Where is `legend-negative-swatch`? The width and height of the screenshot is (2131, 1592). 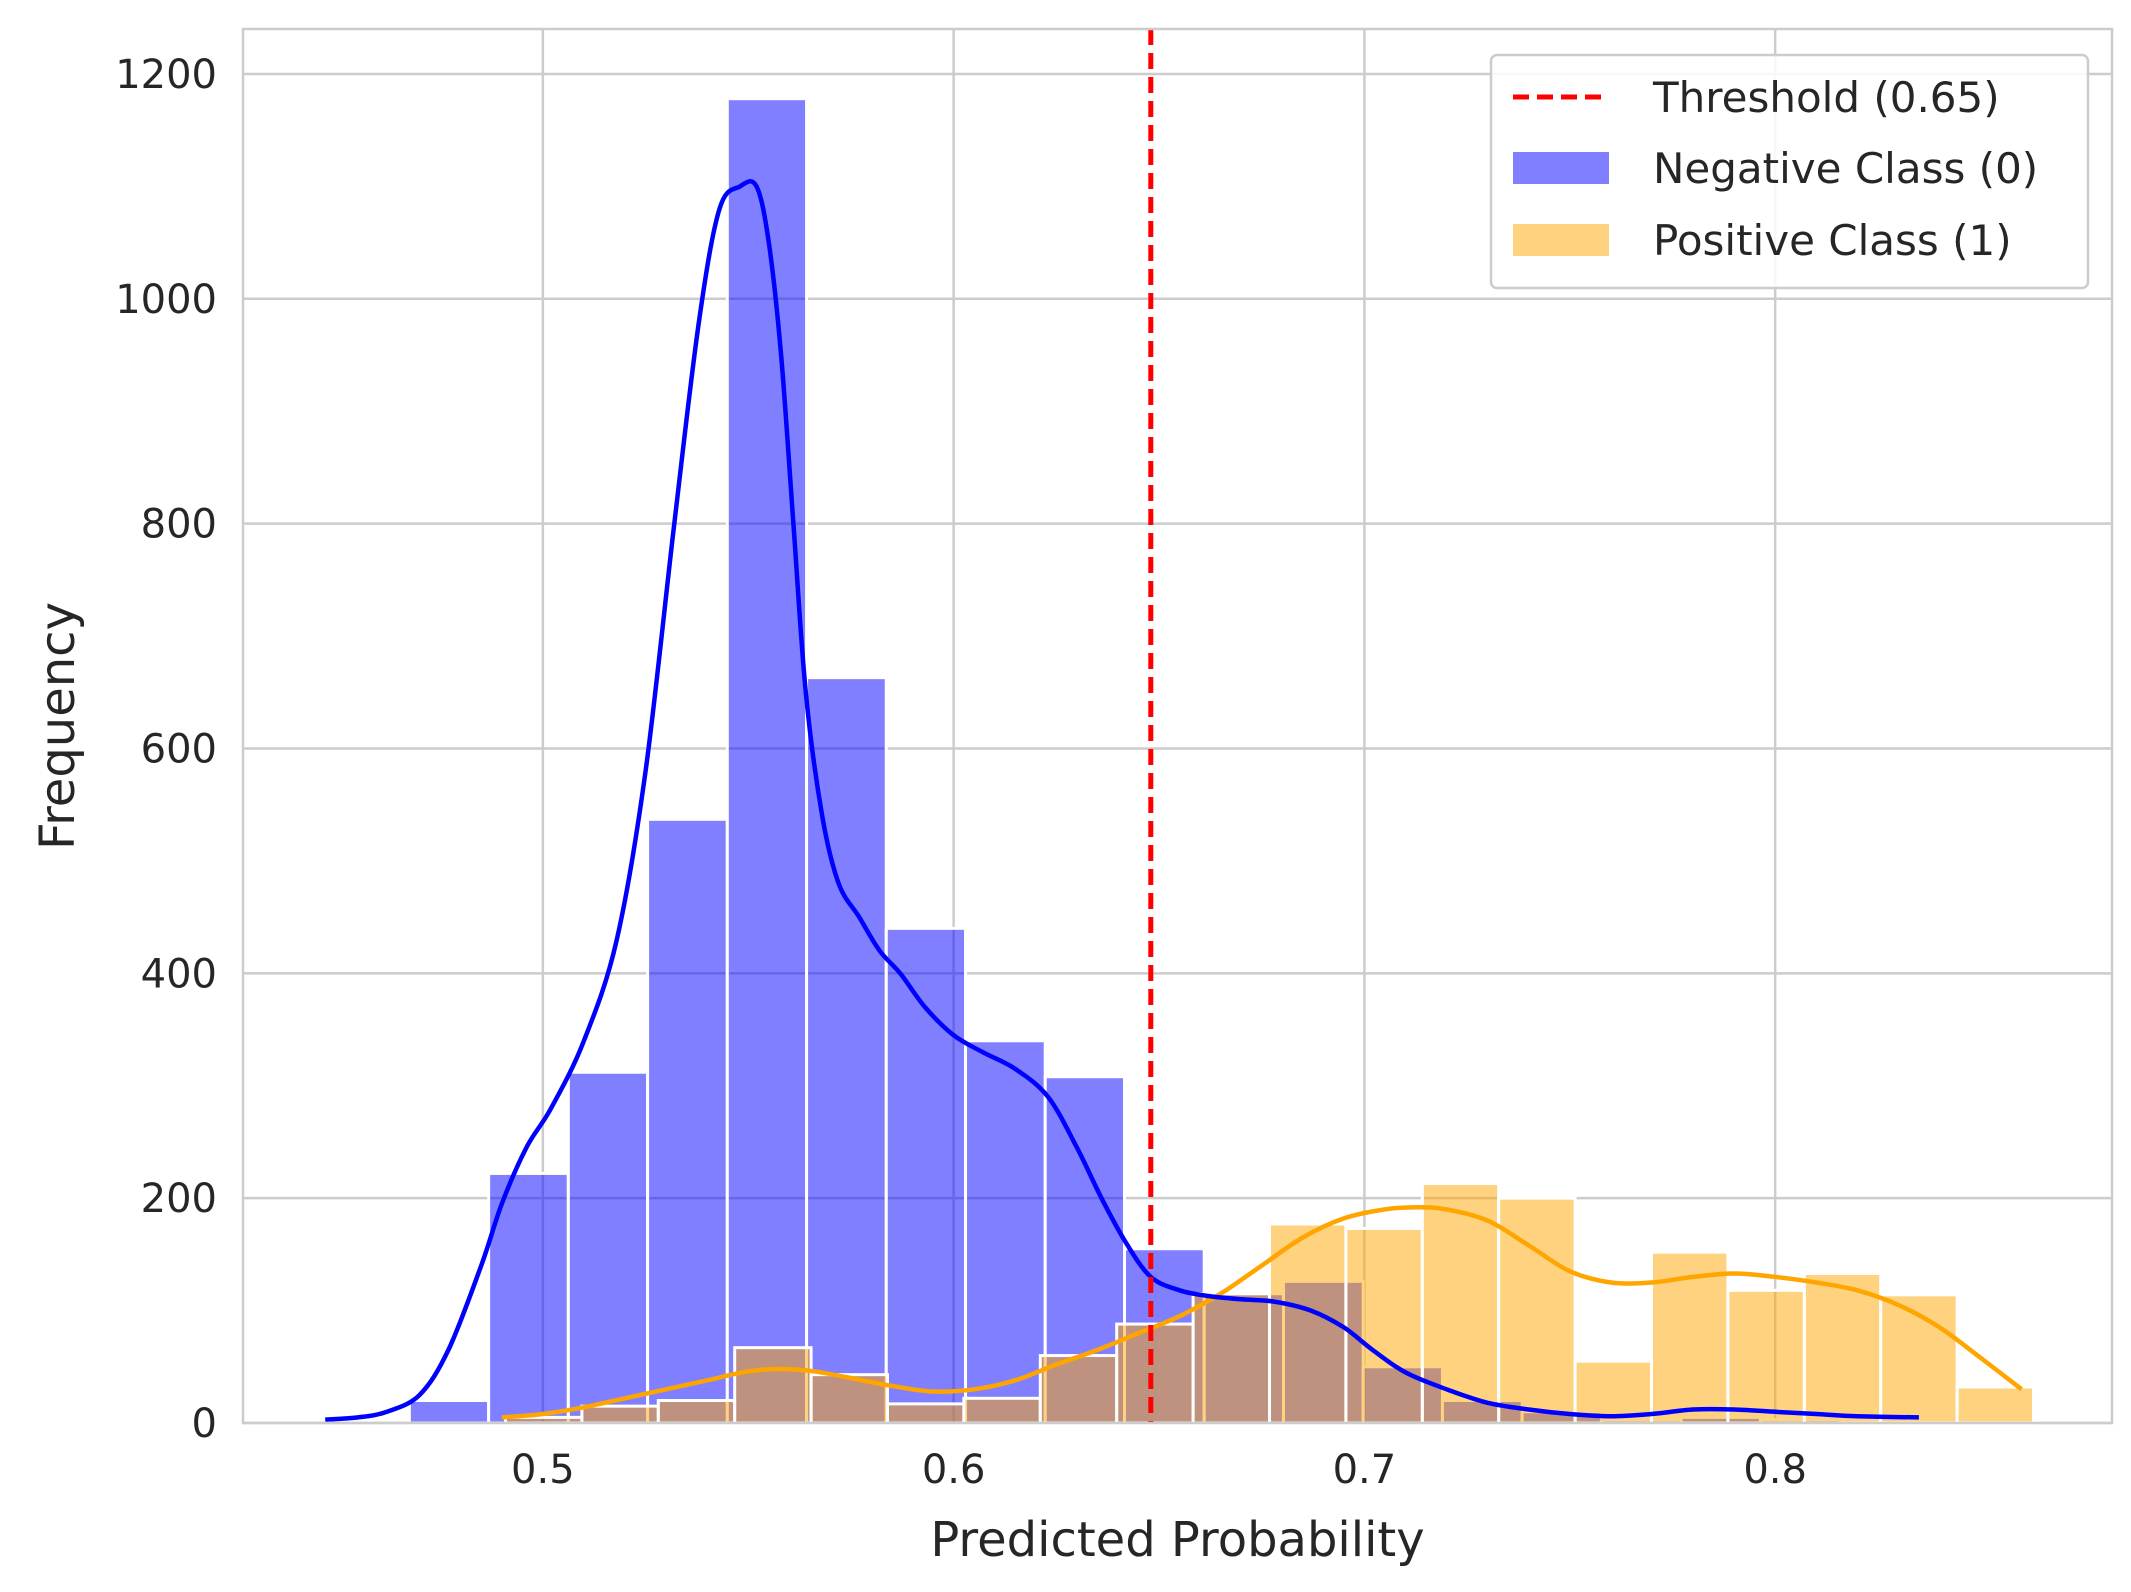 legend-negative-swatch is located at coordinates (1561, 168).